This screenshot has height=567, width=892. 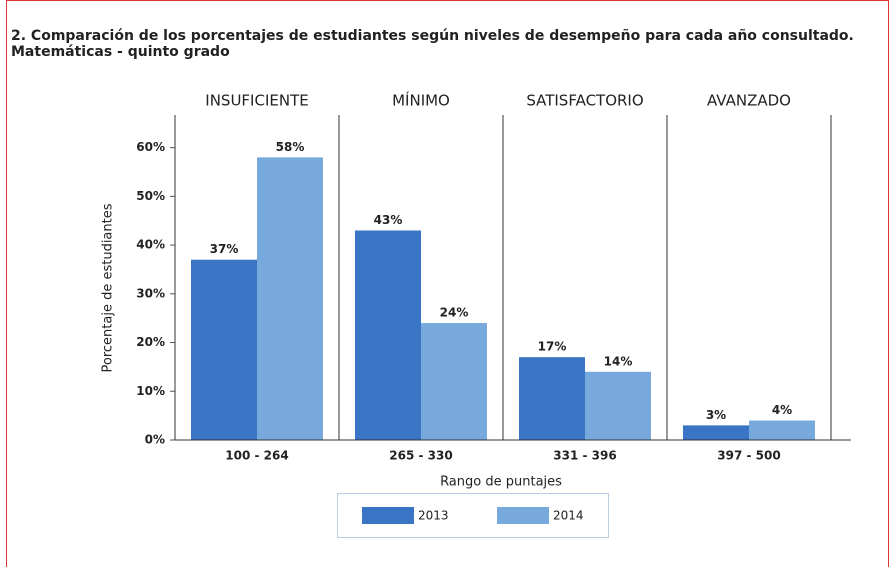 What do you see at coordinates (224, 249) in the screenshot?
I see `value-label: 37%` at bounding box center [224, 249].